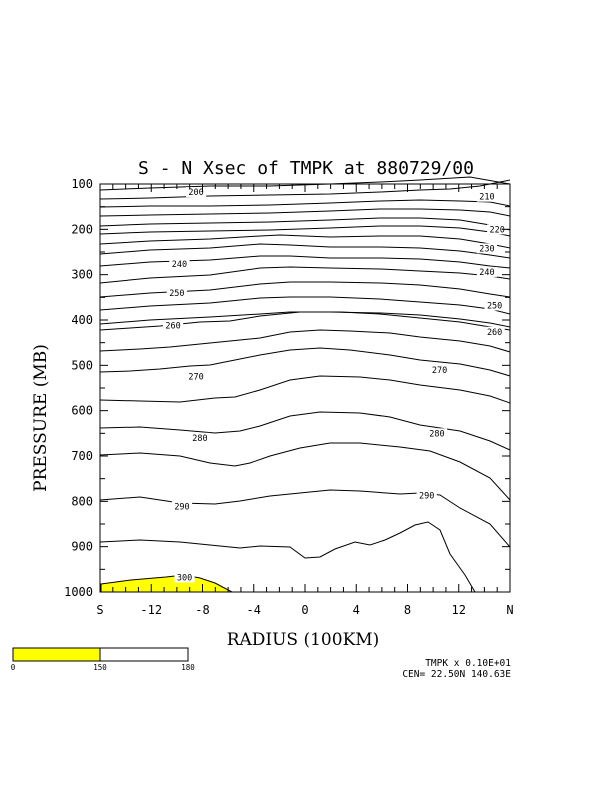 The image size is (612, 792). What do you see at coordinates (82, 547) in the screenshot?
I see `y-tick-label: 900` at bounding box center [82, 547].